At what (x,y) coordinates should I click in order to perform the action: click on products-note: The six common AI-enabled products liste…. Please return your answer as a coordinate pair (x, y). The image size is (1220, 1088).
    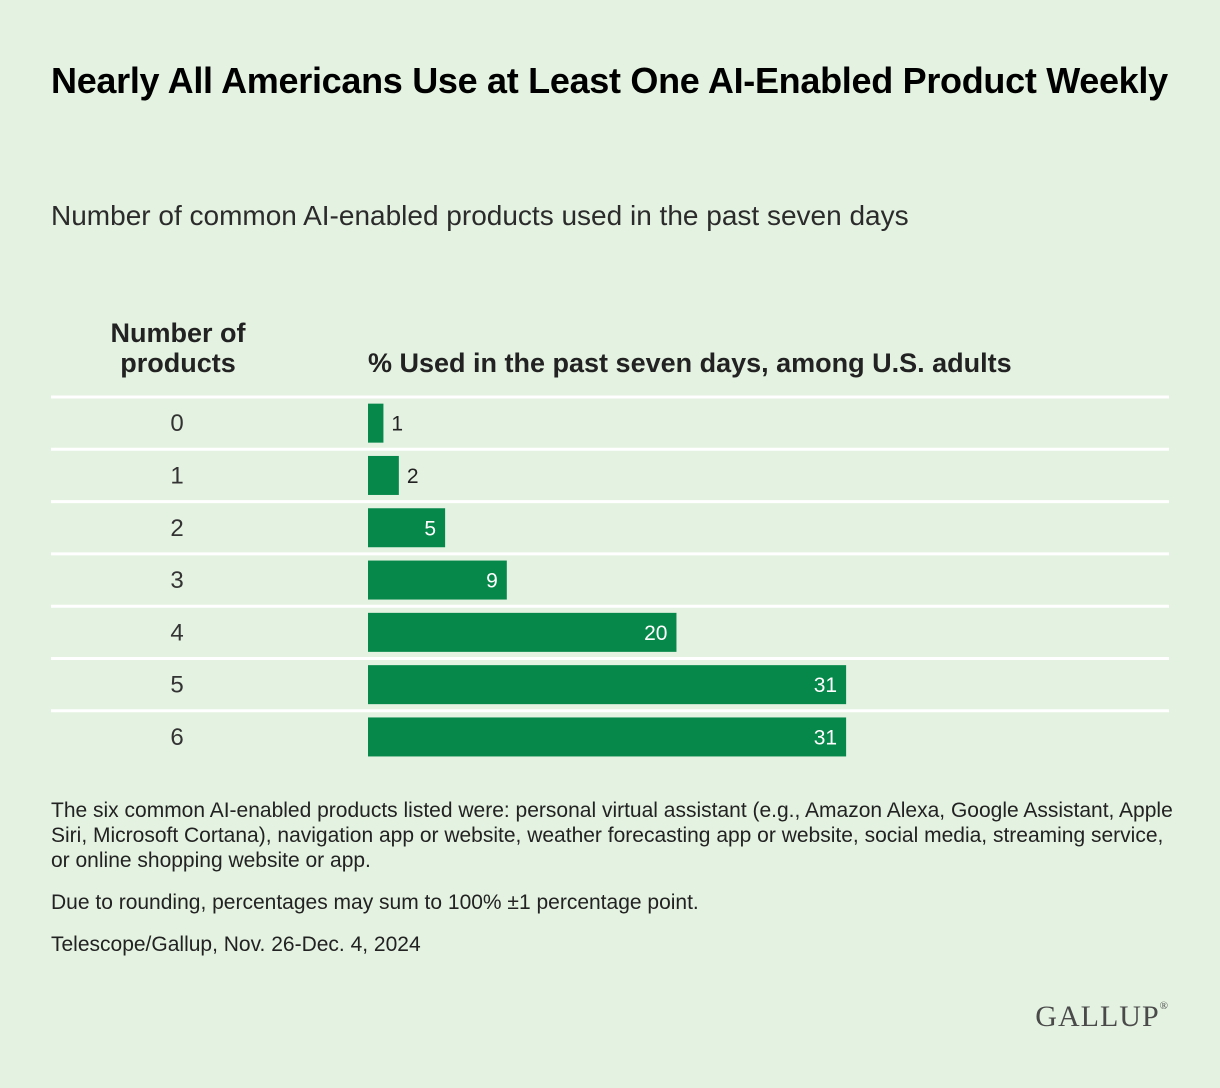
    Looking at the image, I should click on (612, 835).